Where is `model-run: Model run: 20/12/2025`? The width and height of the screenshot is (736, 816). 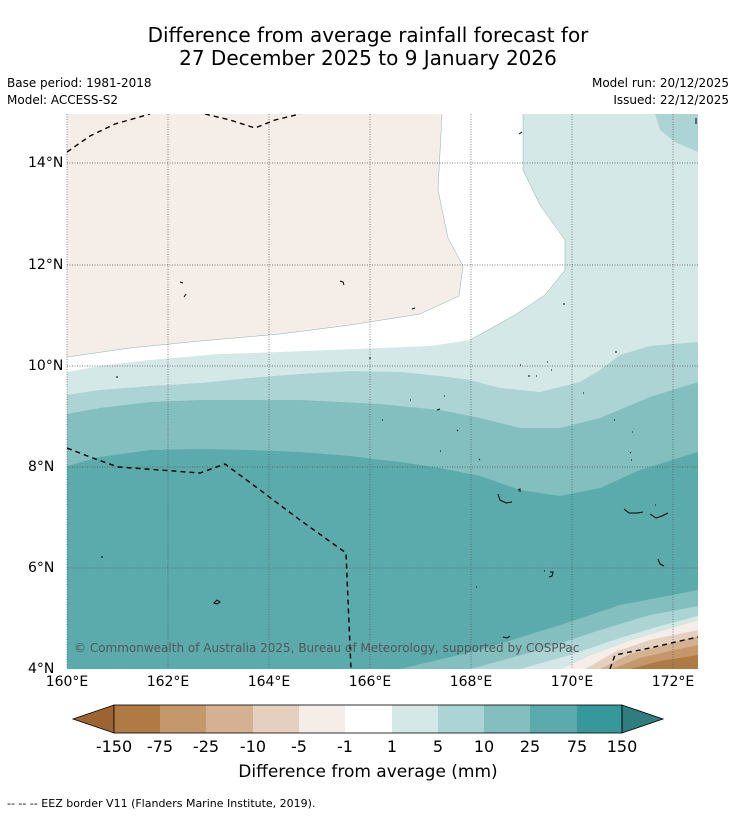 model-run: Model run: 20/12/2025 is located at coordinates (660, 83).